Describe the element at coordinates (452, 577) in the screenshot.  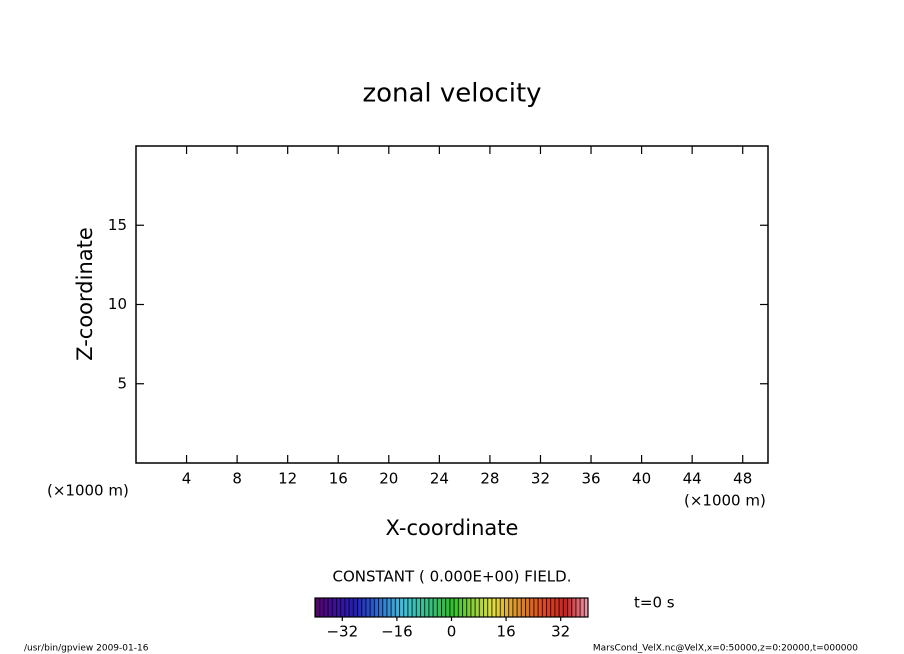
I see `field-note: CONSTANT ( 0.000E+00) FIELD.` at that location.